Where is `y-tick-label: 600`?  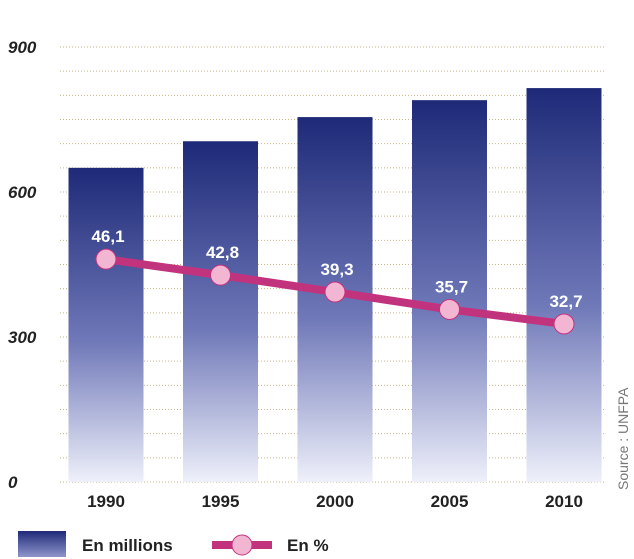
y-tick-label: 600 is located at coordinates (22, 192).